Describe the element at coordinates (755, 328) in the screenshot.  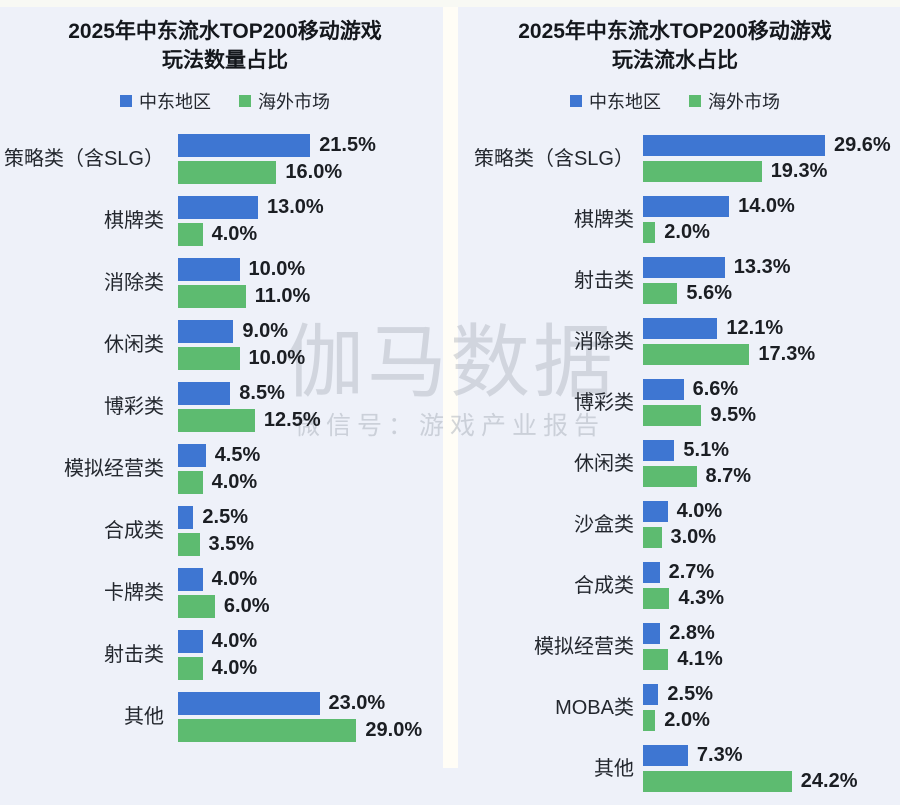
I see `value-label: 12.1%` at that location.